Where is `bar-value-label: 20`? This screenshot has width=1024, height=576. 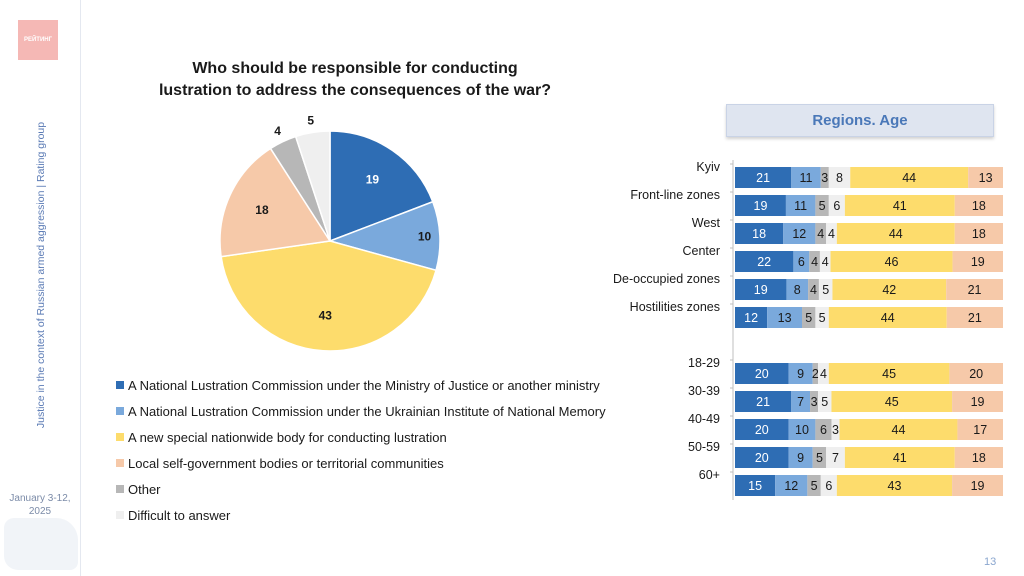 bar-value-label: 20 is located at coordinates (762, 458).